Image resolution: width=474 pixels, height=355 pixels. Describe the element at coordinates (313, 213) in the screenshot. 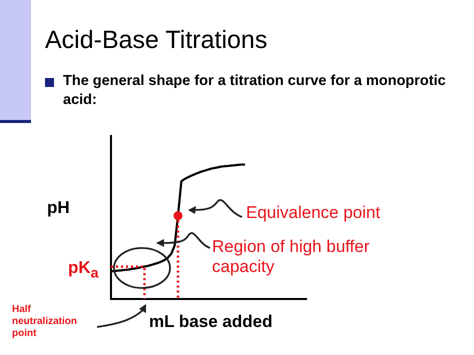

I see `annotation: Equivalence point` at that location.